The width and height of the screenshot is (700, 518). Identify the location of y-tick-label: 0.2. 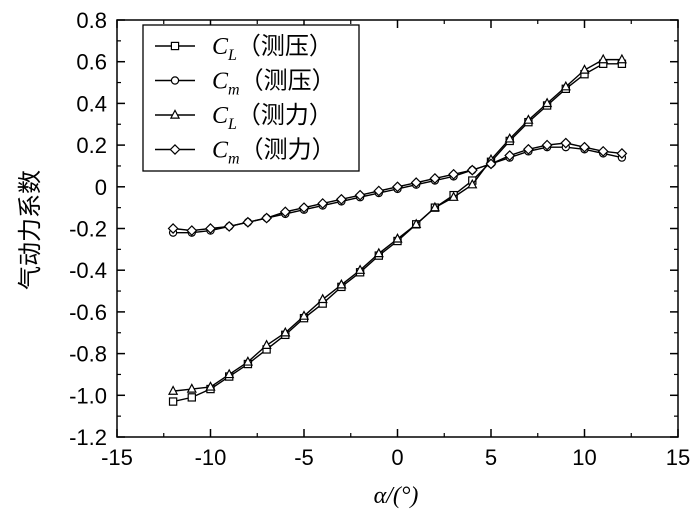
(91, 145).